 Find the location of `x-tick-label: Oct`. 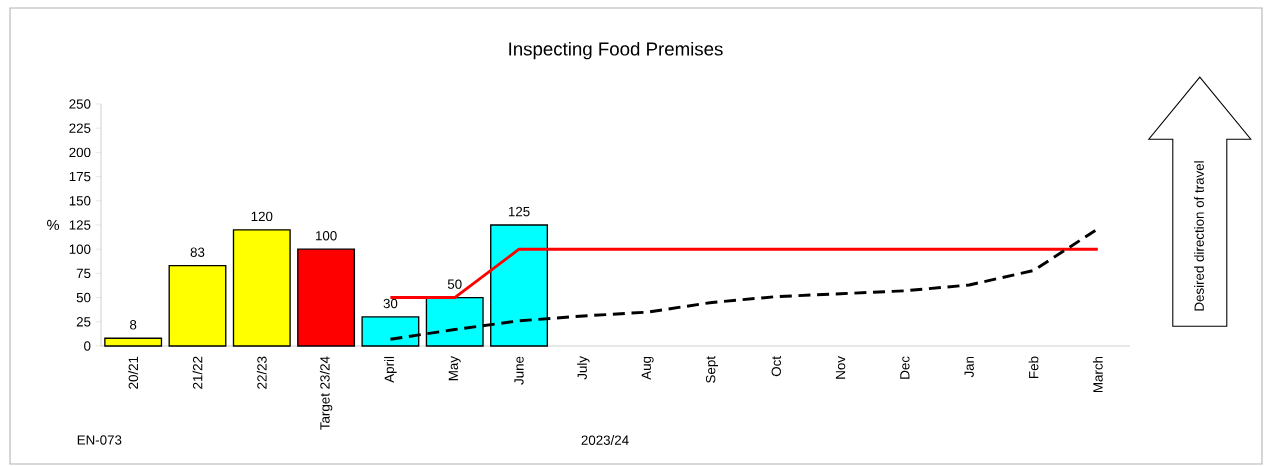

x-tick-label: Oct is located at coordinates (776, 366).